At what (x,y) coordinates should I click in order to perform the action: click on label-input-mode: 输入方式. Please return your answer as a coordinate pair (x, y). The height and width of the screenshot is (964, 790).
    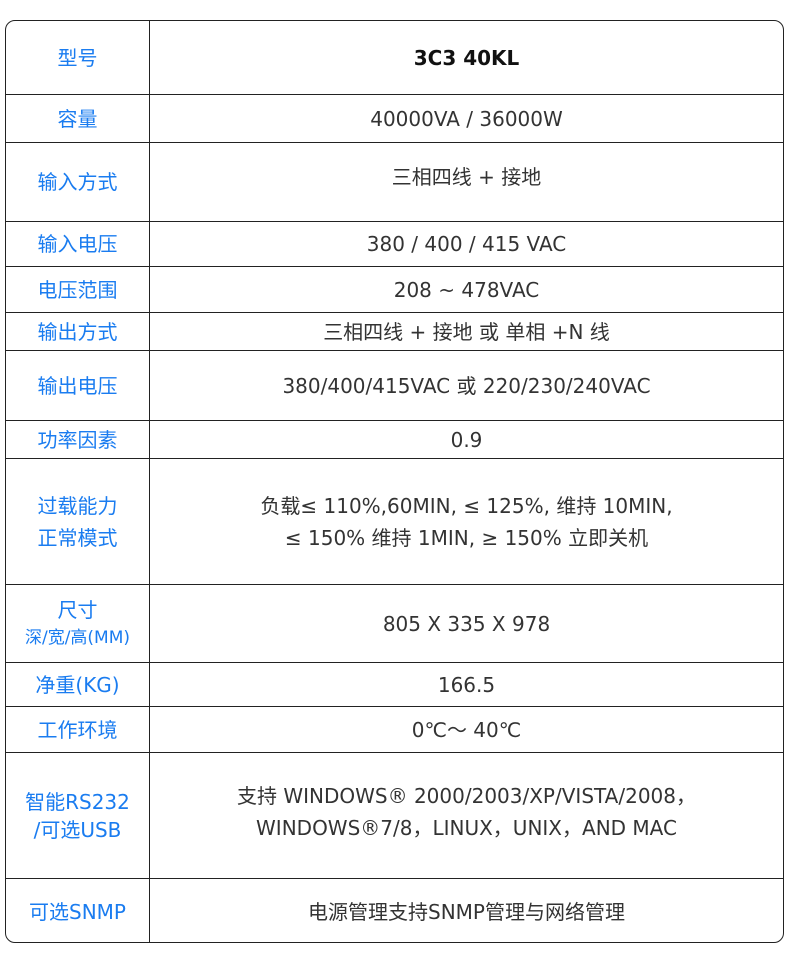
    Looking at the image, I should click on (78, 182).